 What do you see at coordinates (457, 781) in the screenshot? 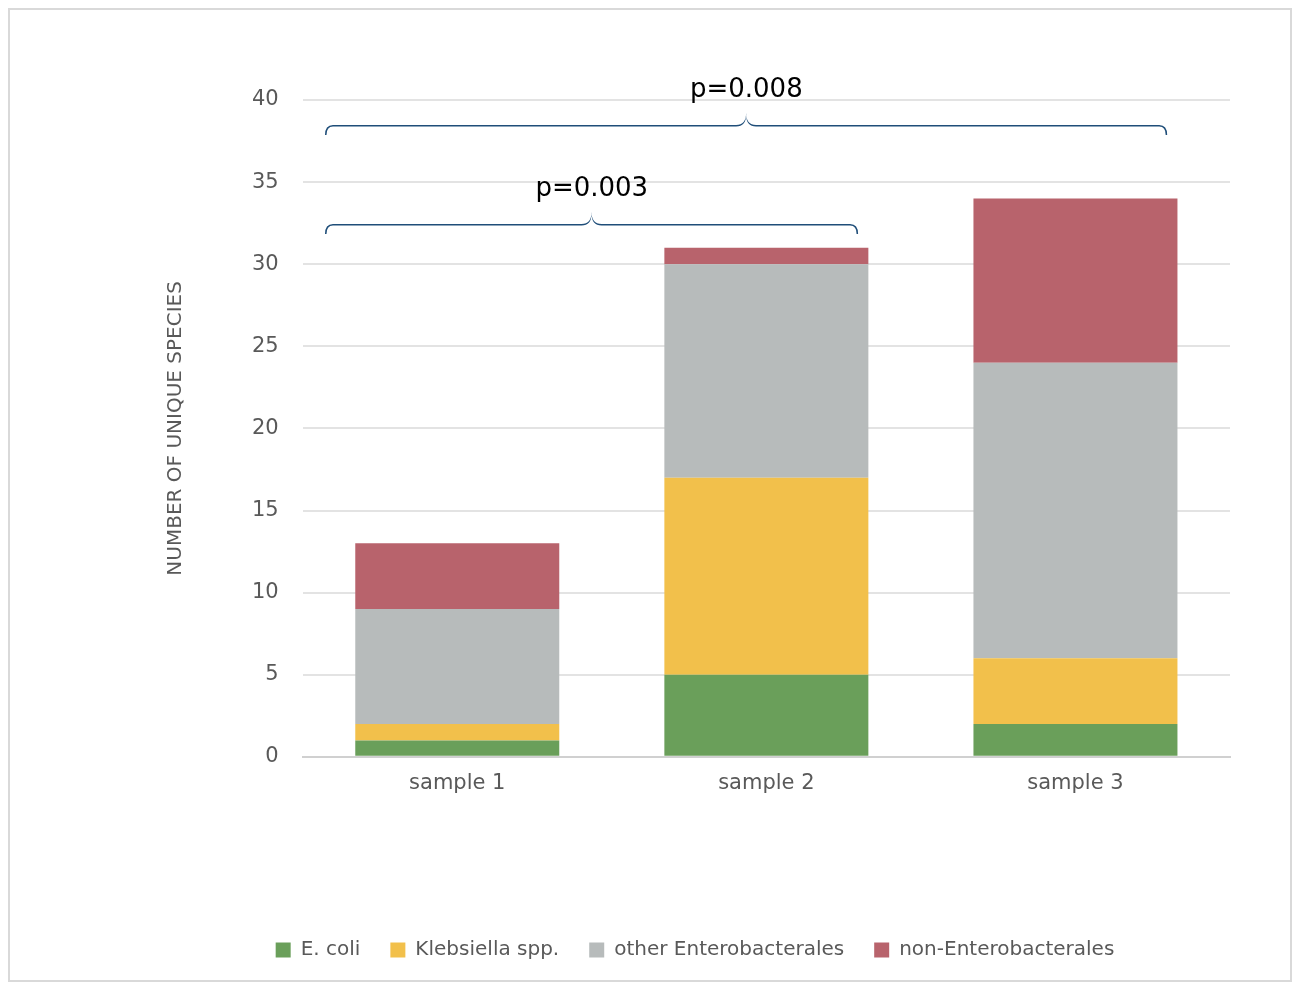
I see `x-tick-label: sample 1` at bounding box center [457, 781].